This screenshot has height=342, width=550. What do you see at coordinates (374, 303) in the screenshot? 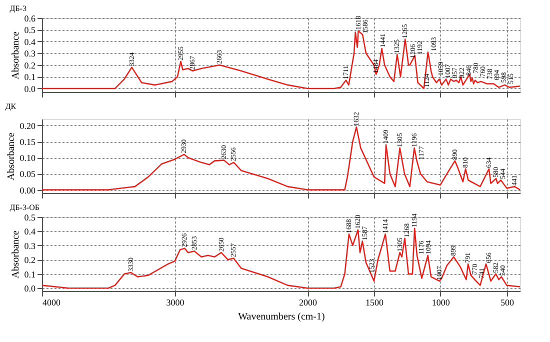
I see `x-tick-label: 1500` at bounding box center [374, 303].